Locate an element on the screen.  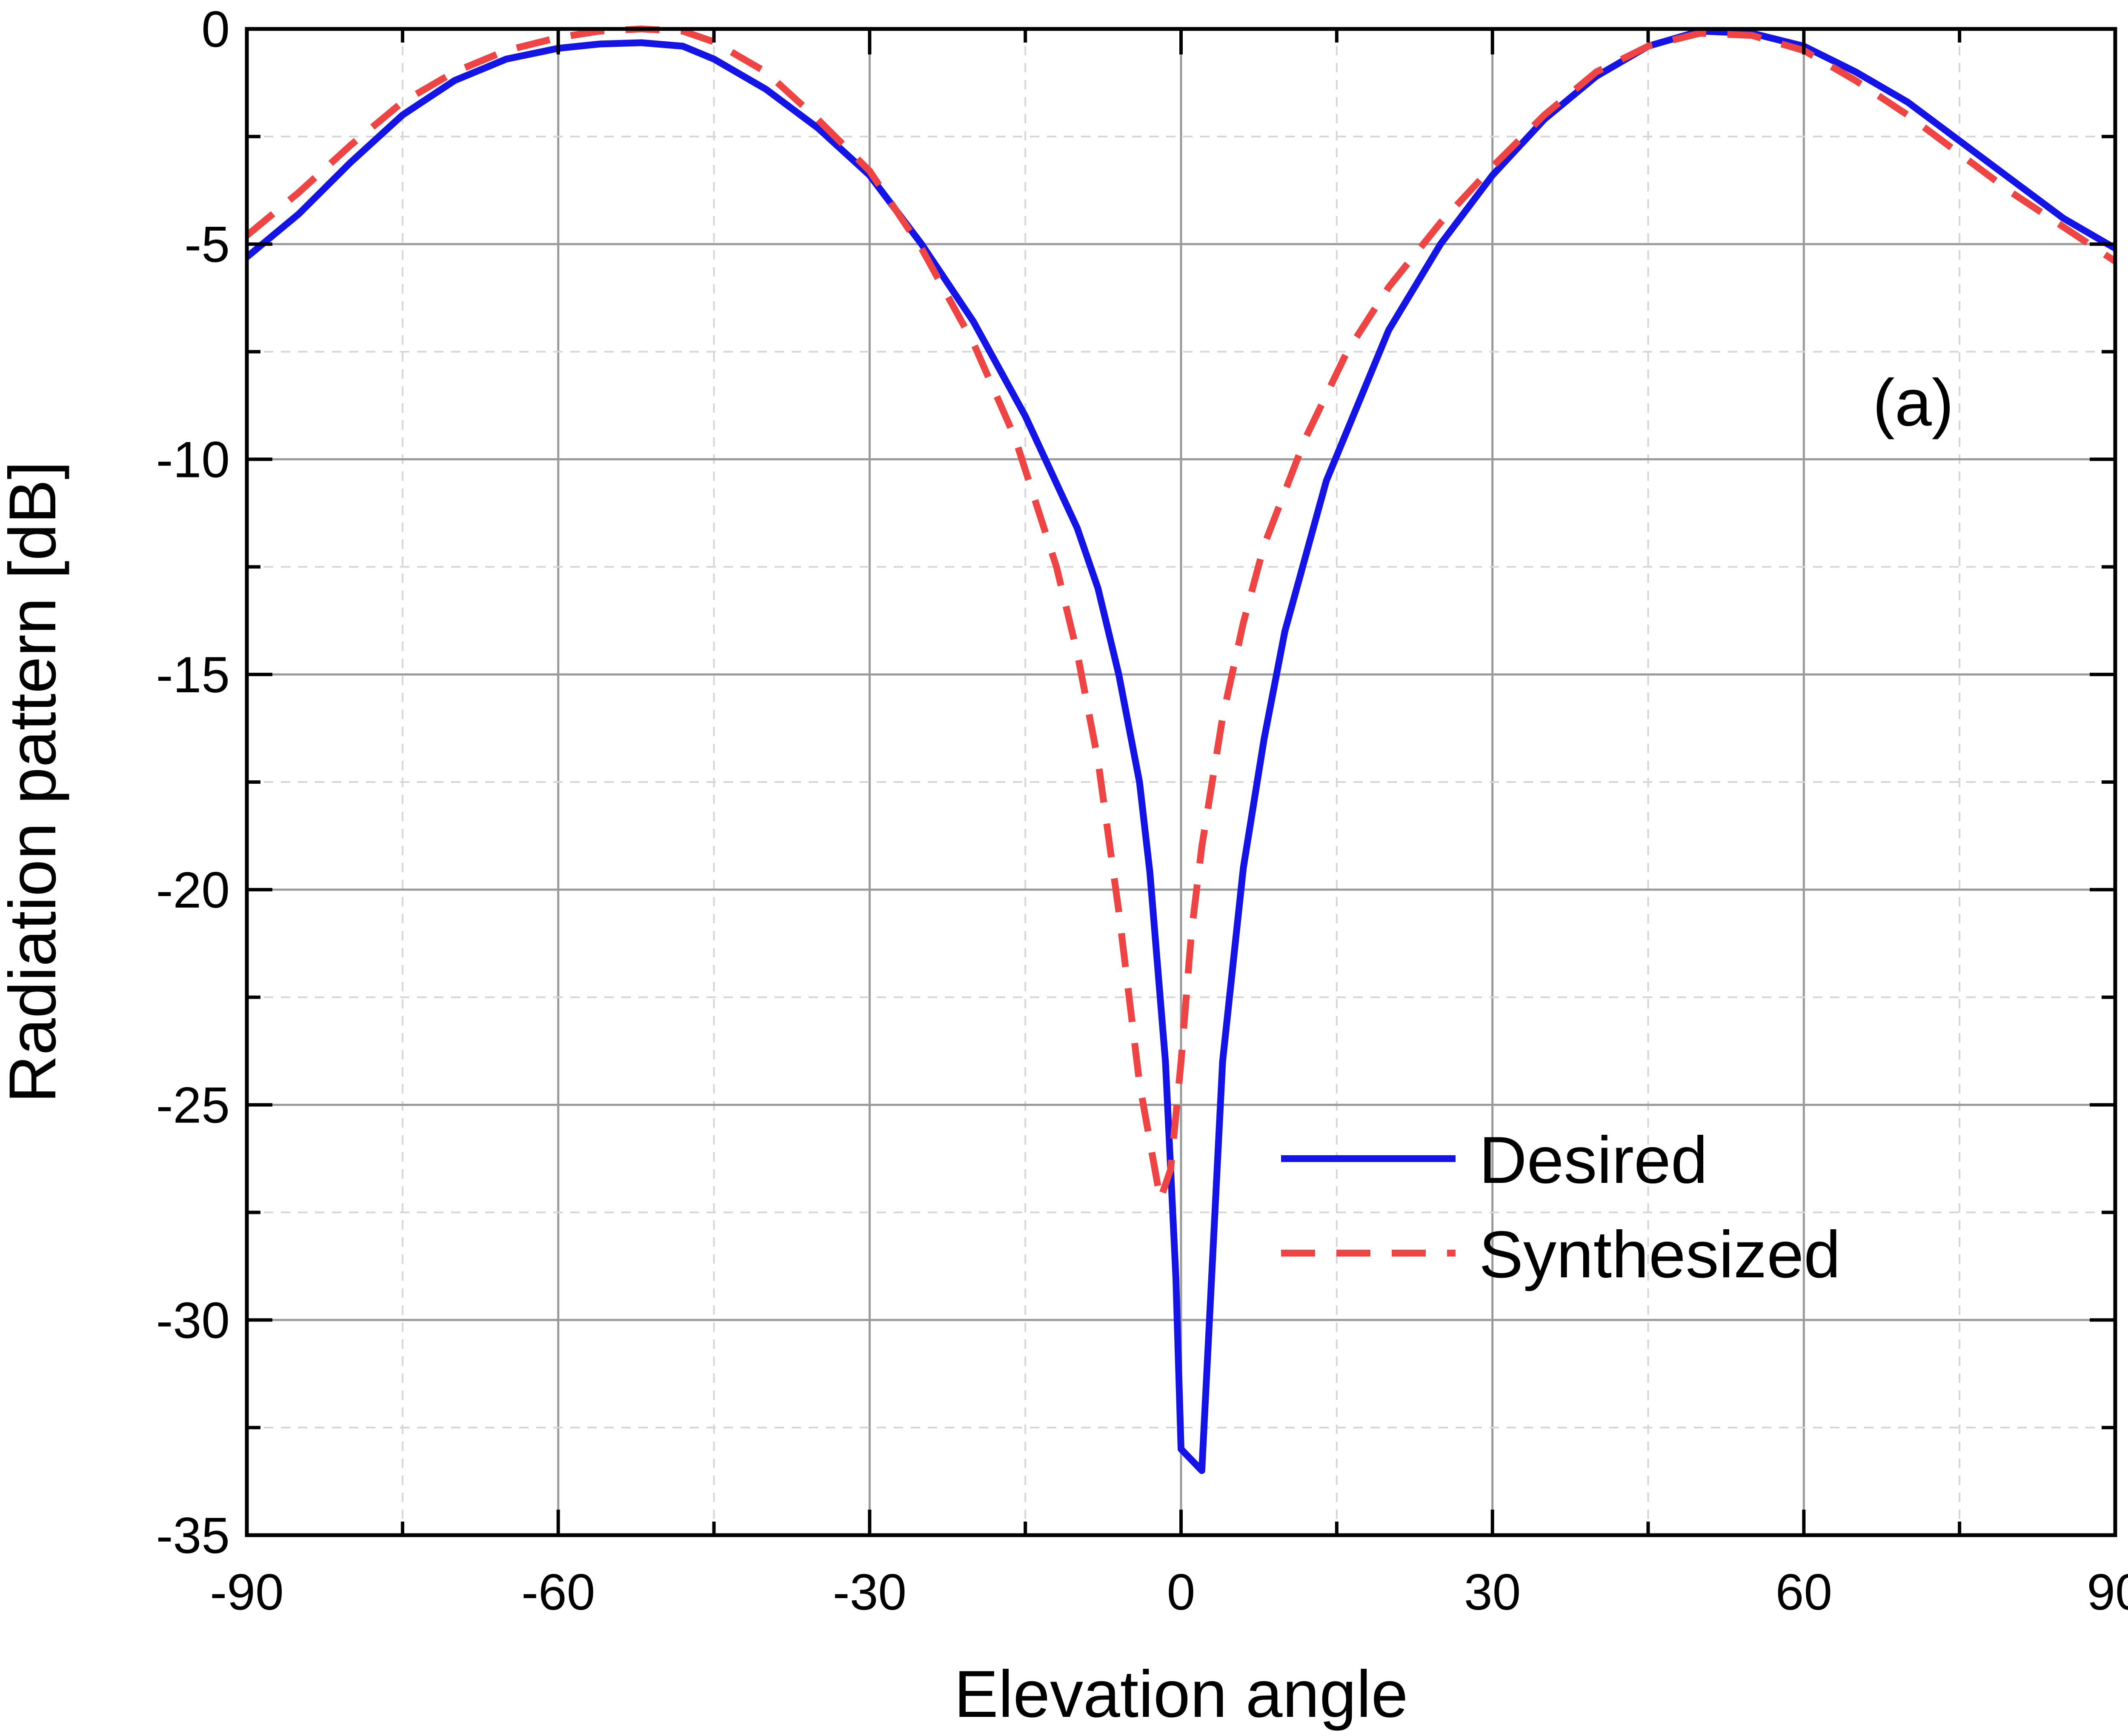
y-tick-label: -25 is located at coordinates (193, 1105).